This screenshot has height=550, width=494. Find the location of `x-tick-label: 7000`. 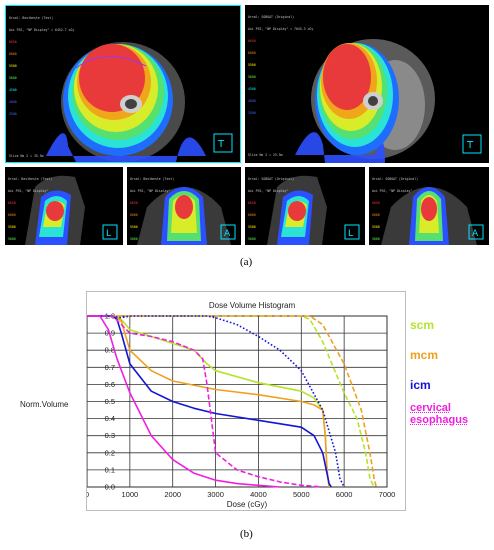

x-tick-label: 7000 is located at coordinates (387, 494).